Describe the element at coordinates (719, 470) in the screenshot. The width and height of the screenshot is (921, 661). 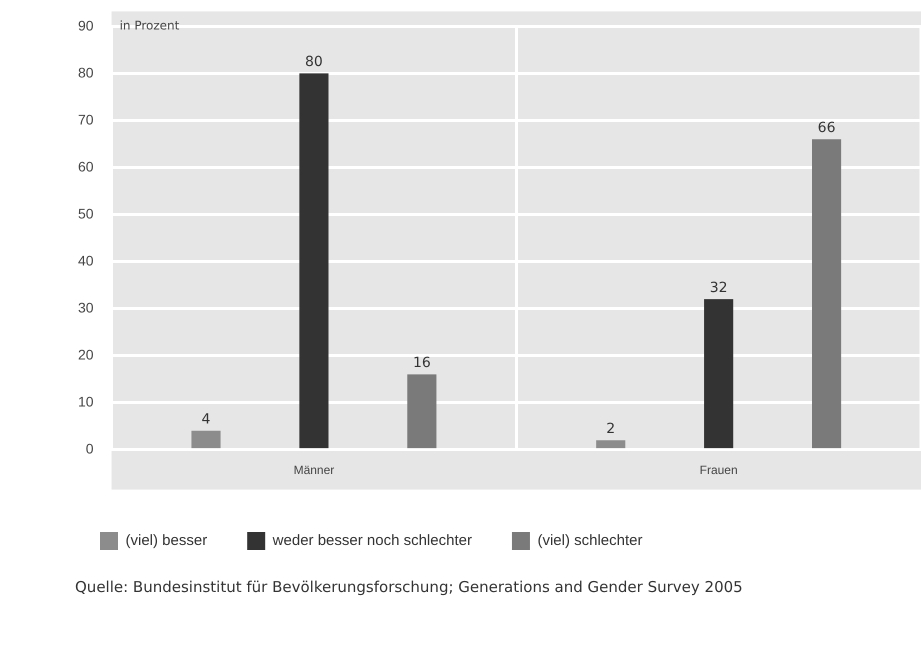
I see `x-tick-label: Frauen` at that location.